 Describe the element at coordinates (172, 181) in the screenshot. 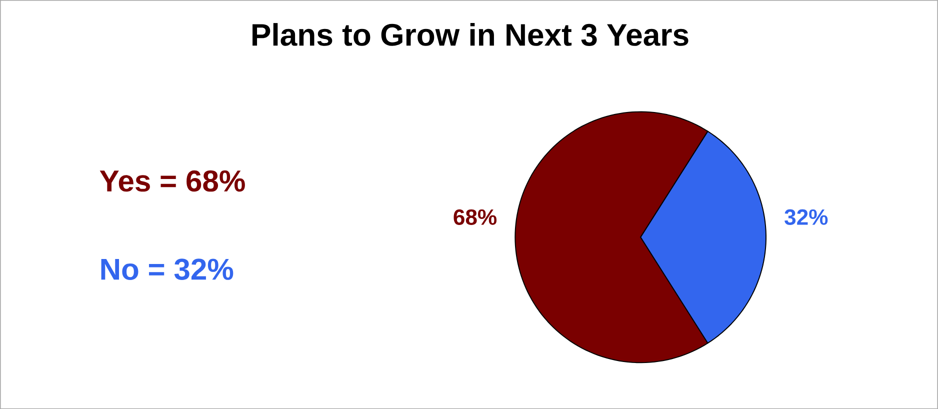

I see `text: Yes = 68%` at that location.